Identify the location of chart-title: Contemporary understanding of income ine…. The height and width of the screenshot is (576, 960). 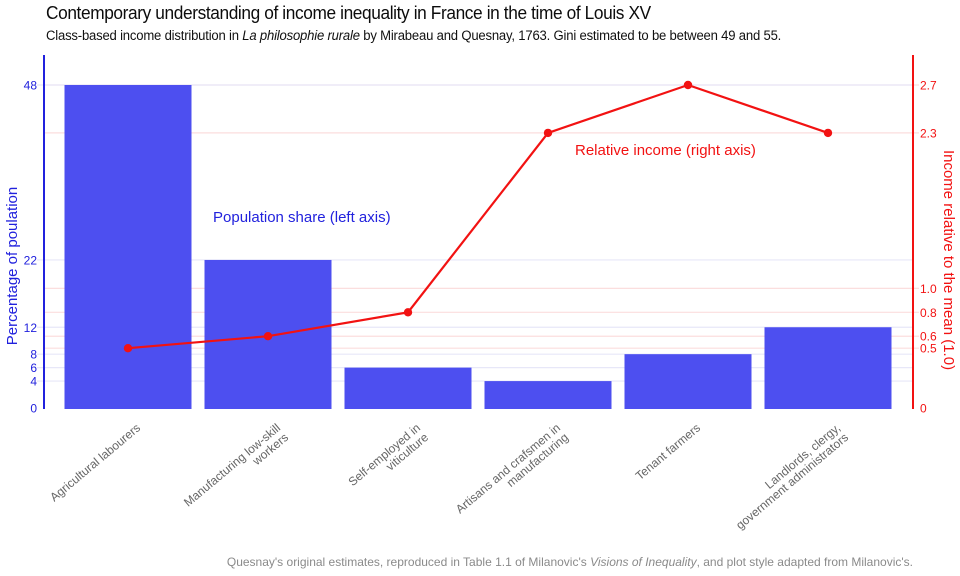
(348, 13).